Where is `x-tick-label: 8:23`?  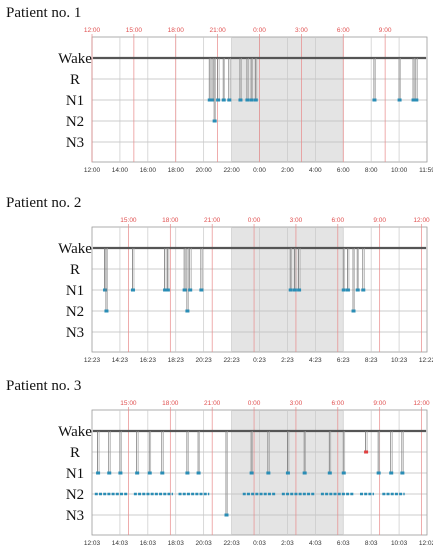 x-tick-label: 8:23 is located at coordinates (371, 360).